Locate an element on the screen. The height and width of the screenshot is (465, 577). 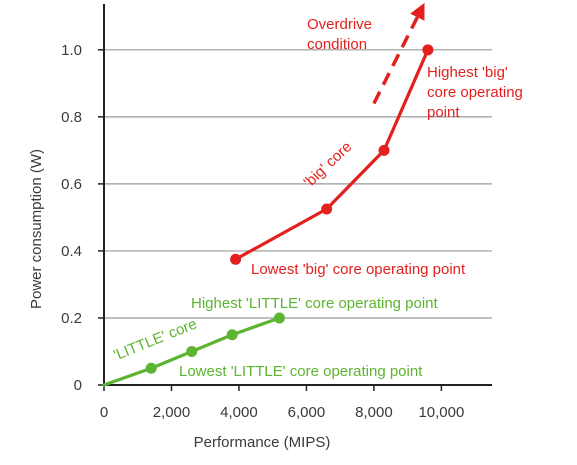
little-core-series-label: 'LITTLE' core is located at coordinates (155, 339).